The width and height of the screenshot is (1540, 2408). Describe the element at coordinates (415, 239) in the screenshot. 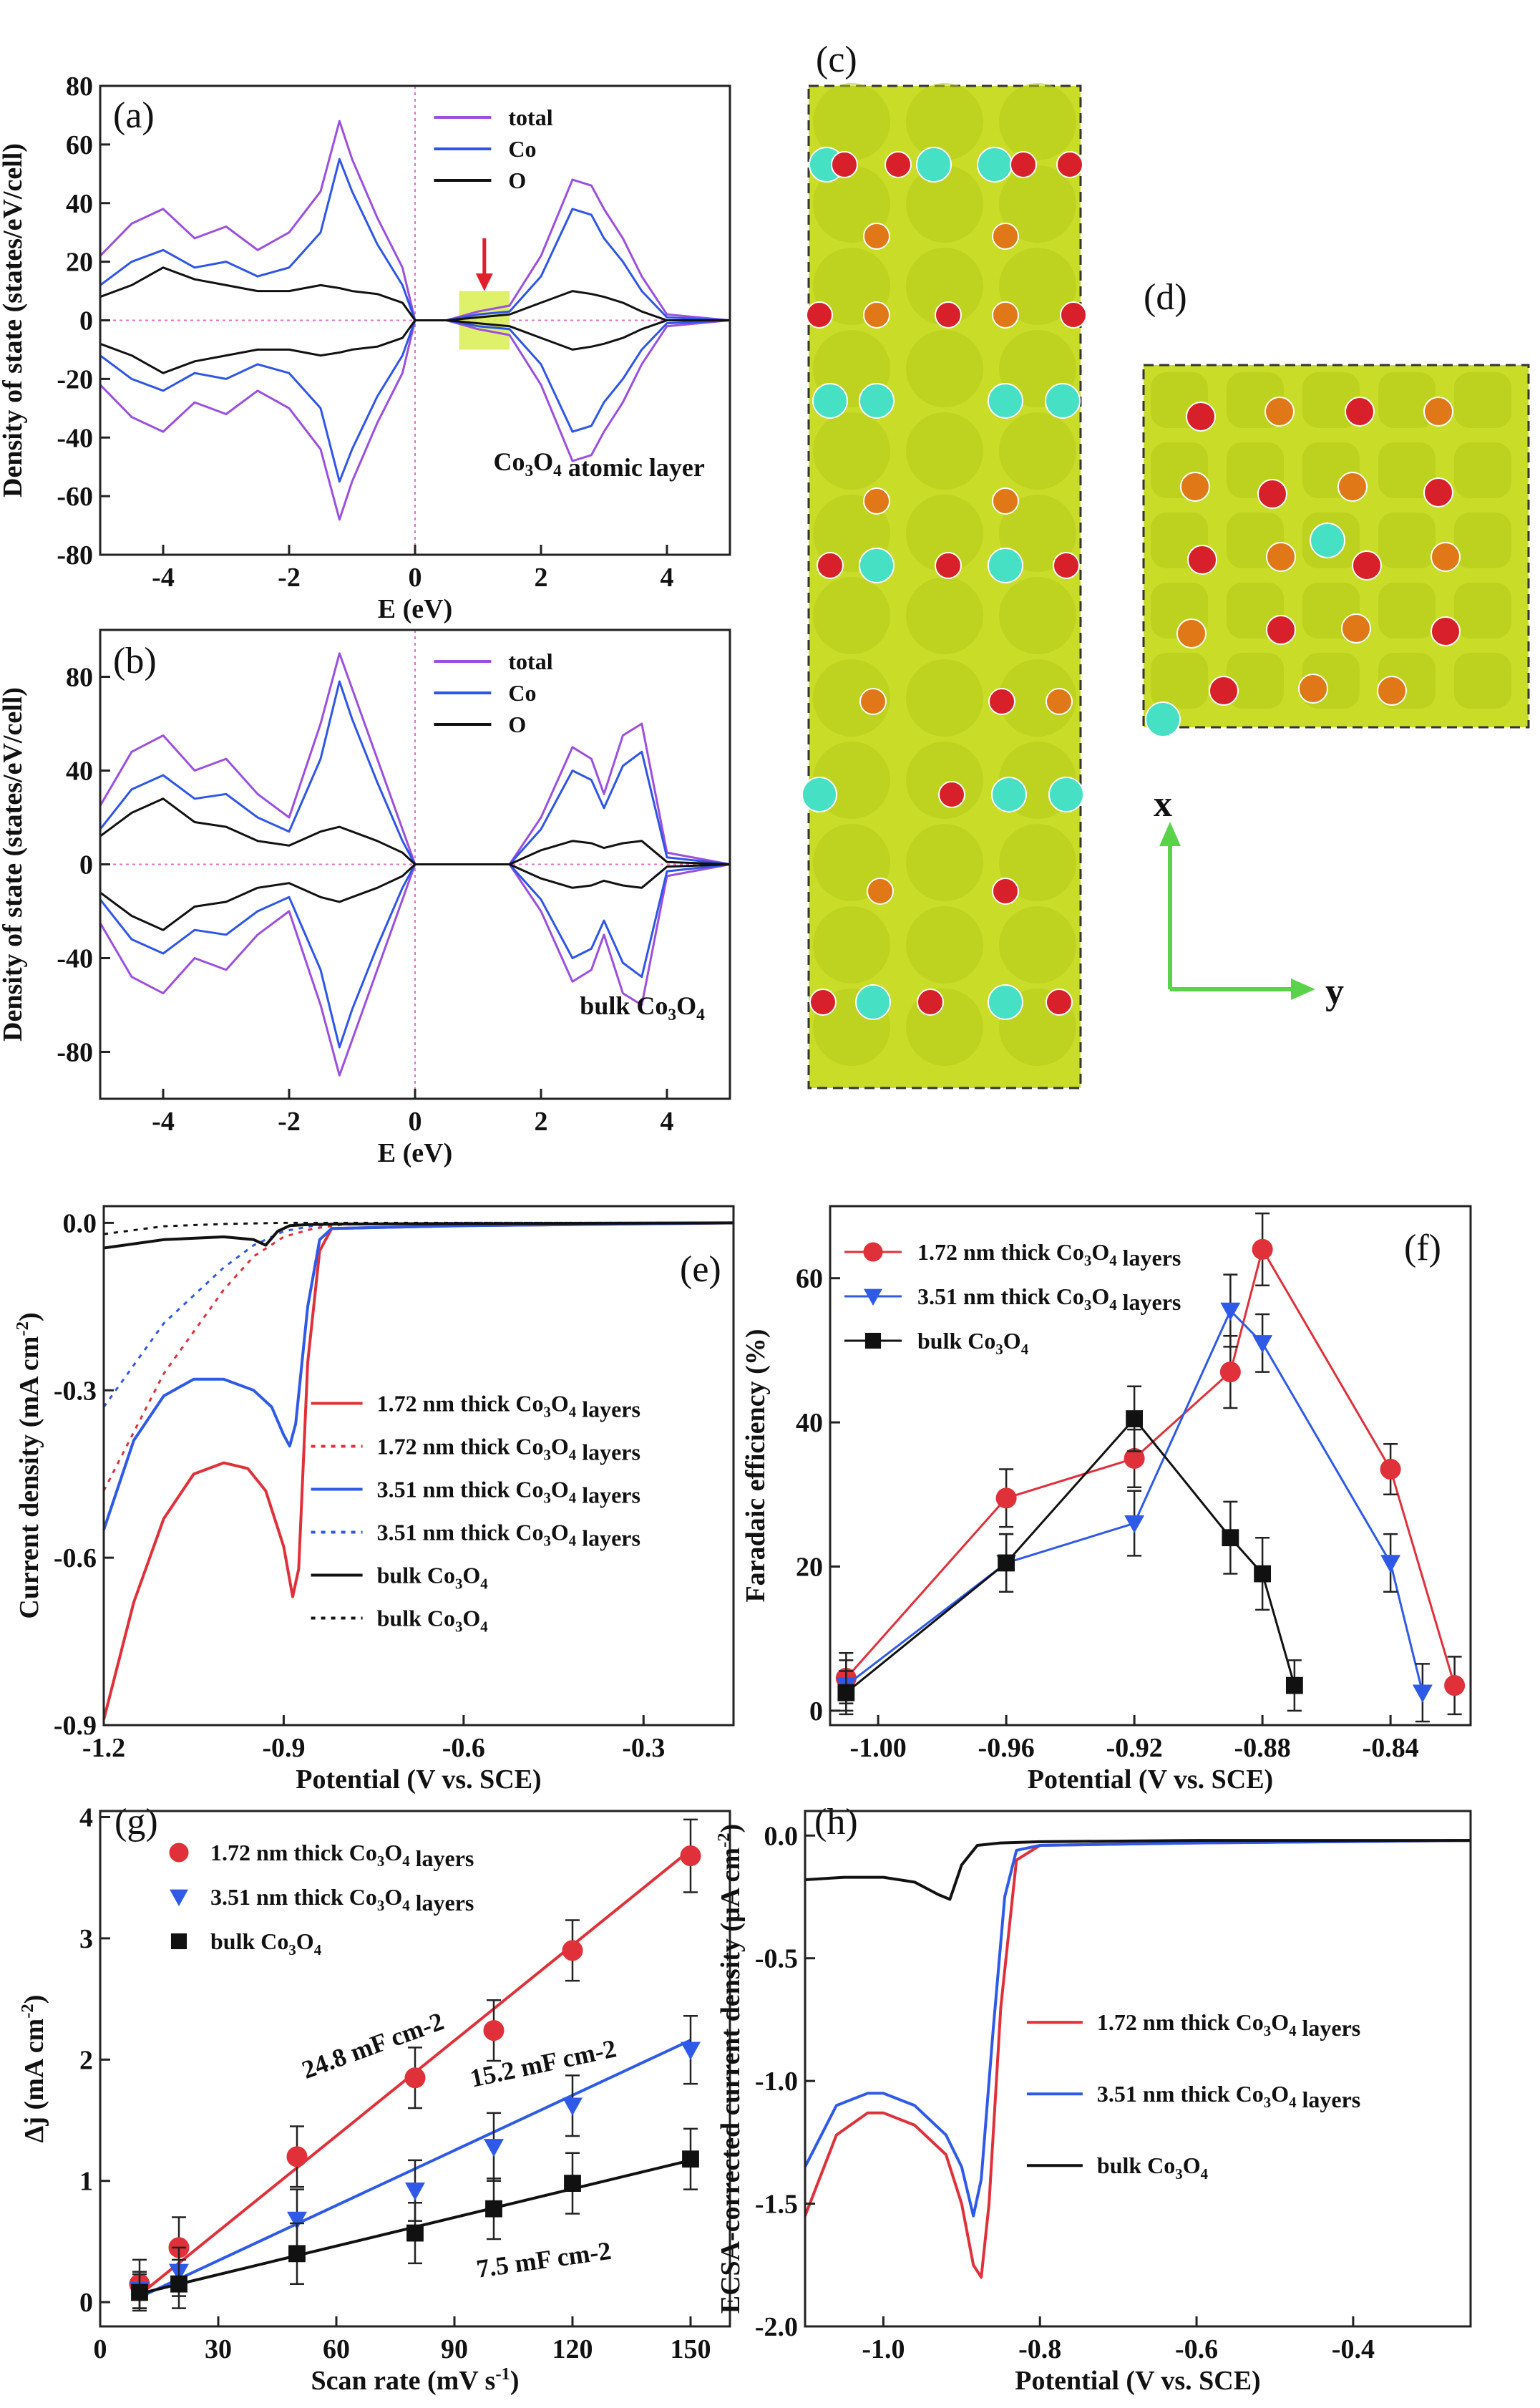

I see `a-series-Co-up` at that location.